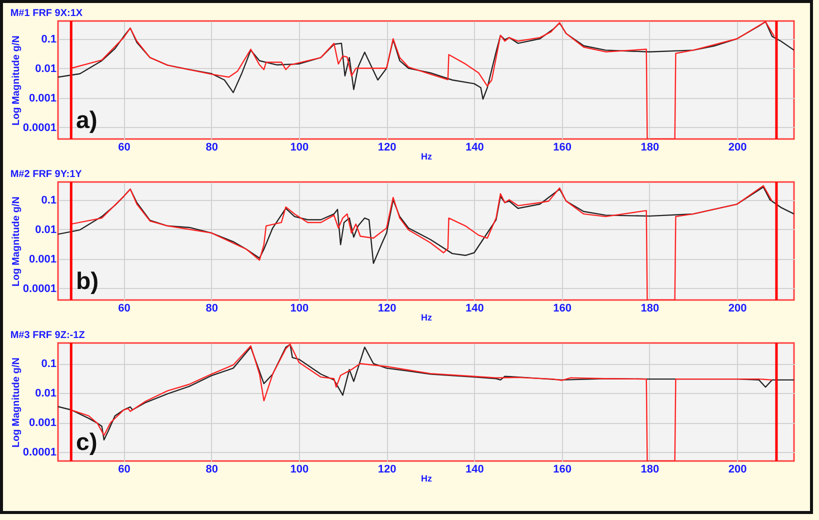 The image size is (819, 520). Describe the element at coordinates (87, 120) in the screenshot. I see `annotation: a)` at that location.